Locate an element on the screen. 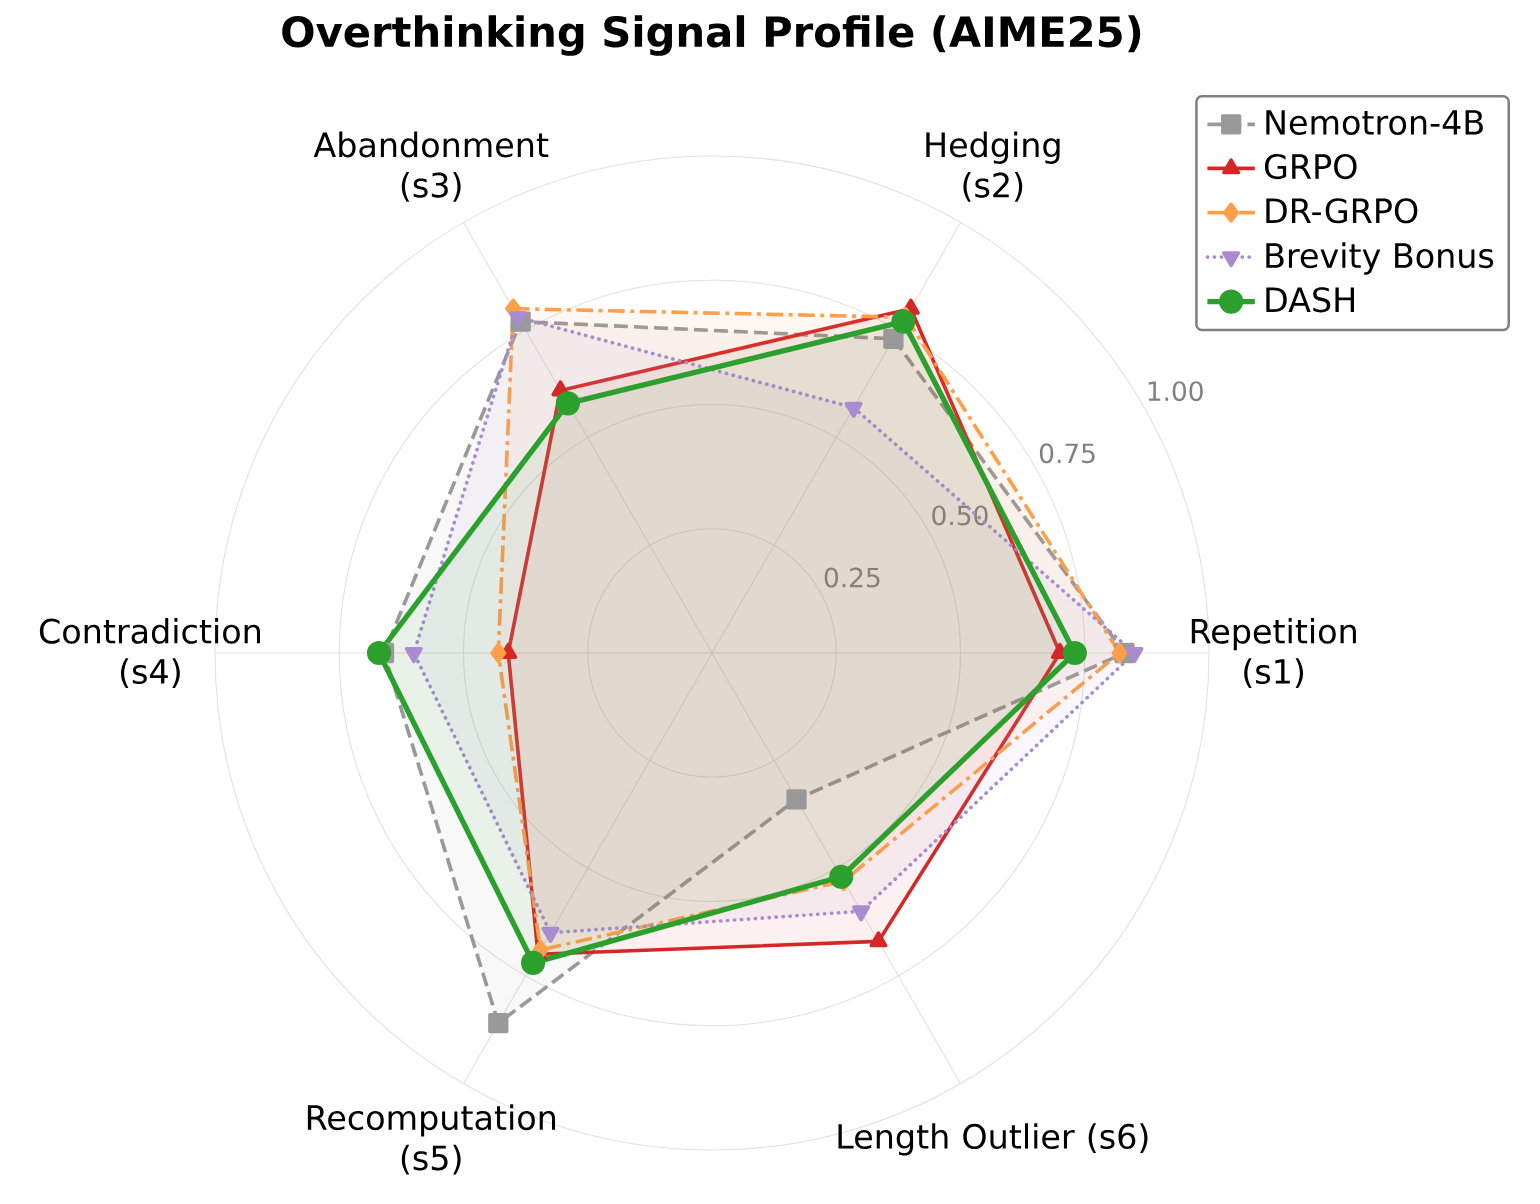 The image size is (1540, 1204). spoke-label: Recomputation (s5) is located at coordinates (431, 1139).